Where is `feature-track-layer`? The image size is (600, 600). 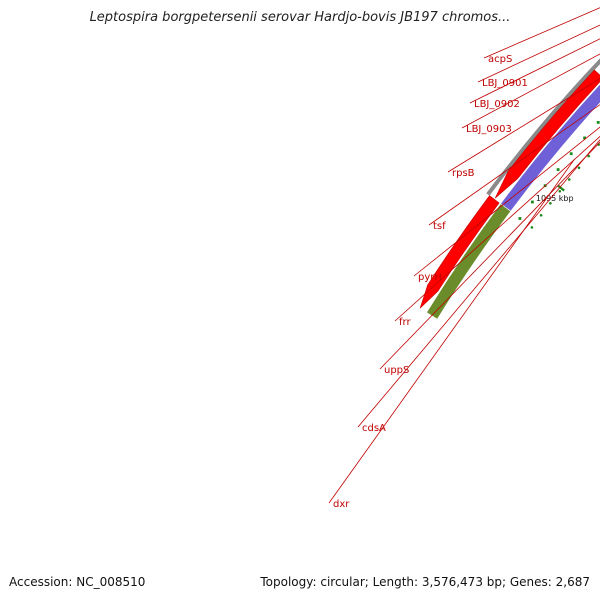
feature-track-layer is located at coordinates (509, 188).